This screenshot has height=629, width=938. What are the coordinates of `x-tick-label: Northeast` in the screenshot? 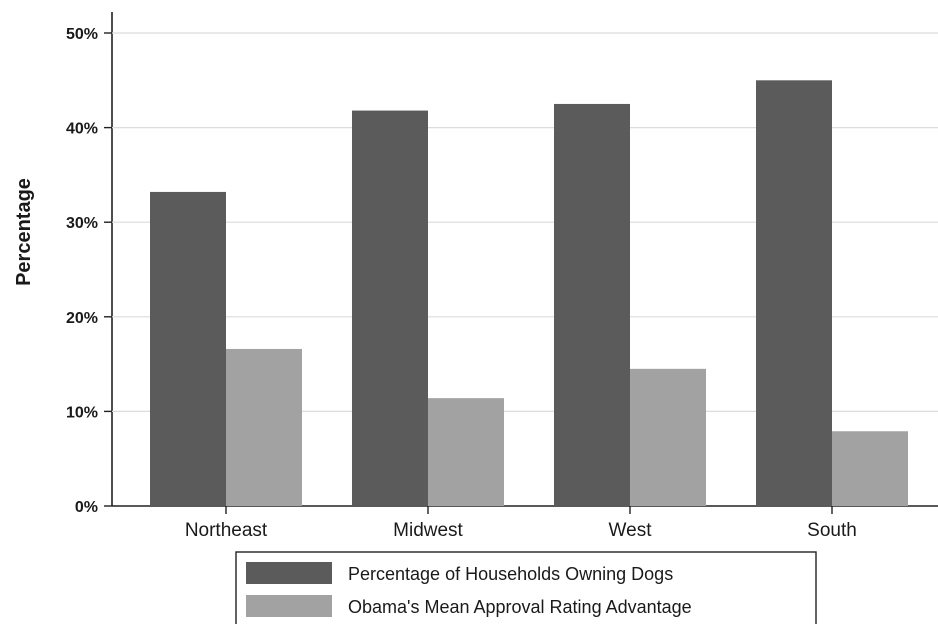 It's located at (226, 530).